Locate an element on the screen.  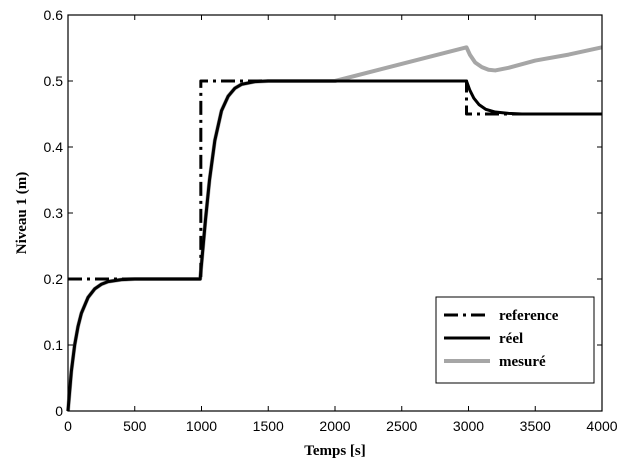
x-tick-label: 2000 is located at coordinates (334, 426).